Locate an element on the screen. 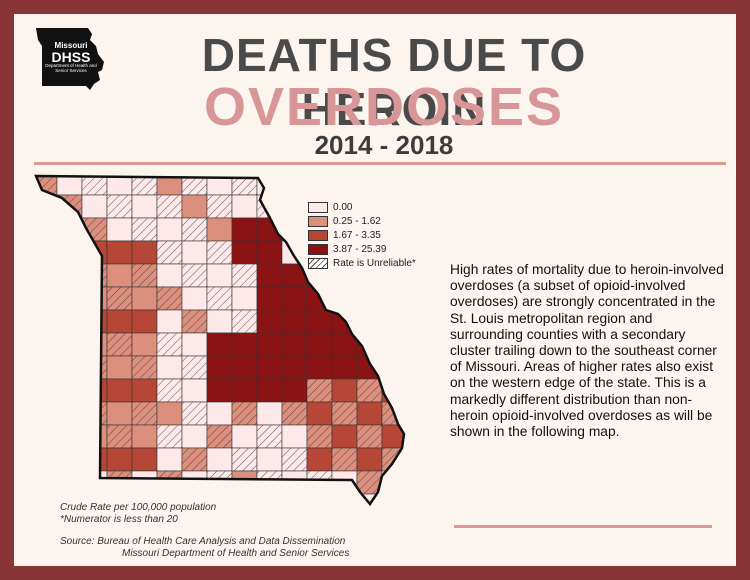  title-line-1: DEATHS DUE TO HEROIN is located at coordinates (394, 82).